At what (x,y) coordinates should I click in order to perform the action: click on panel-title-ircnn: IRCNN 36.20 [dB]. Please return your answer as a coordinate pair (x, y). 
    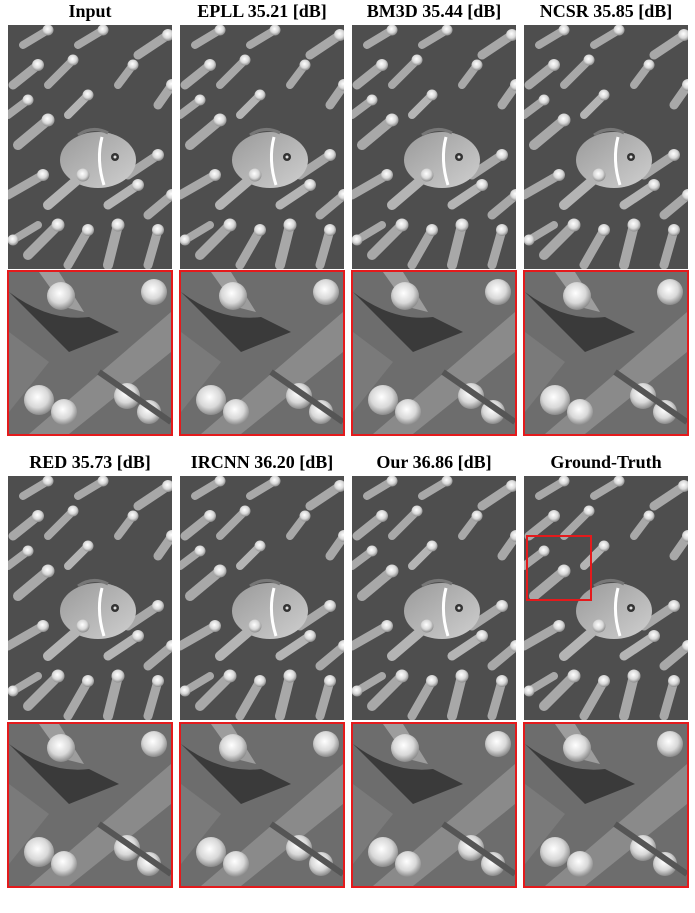
    Looking at the image, I should click on (262, 462).